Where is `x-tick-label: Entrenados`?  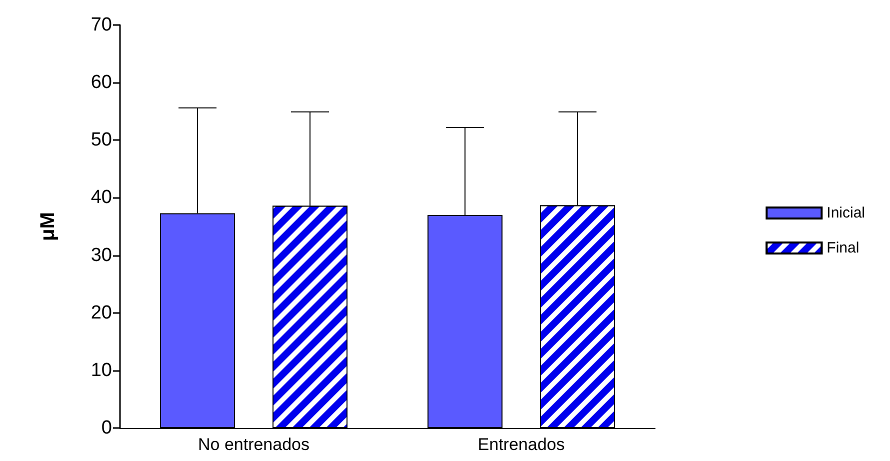 x-tick-label: Entrenados is located at coordinates (521, 444).